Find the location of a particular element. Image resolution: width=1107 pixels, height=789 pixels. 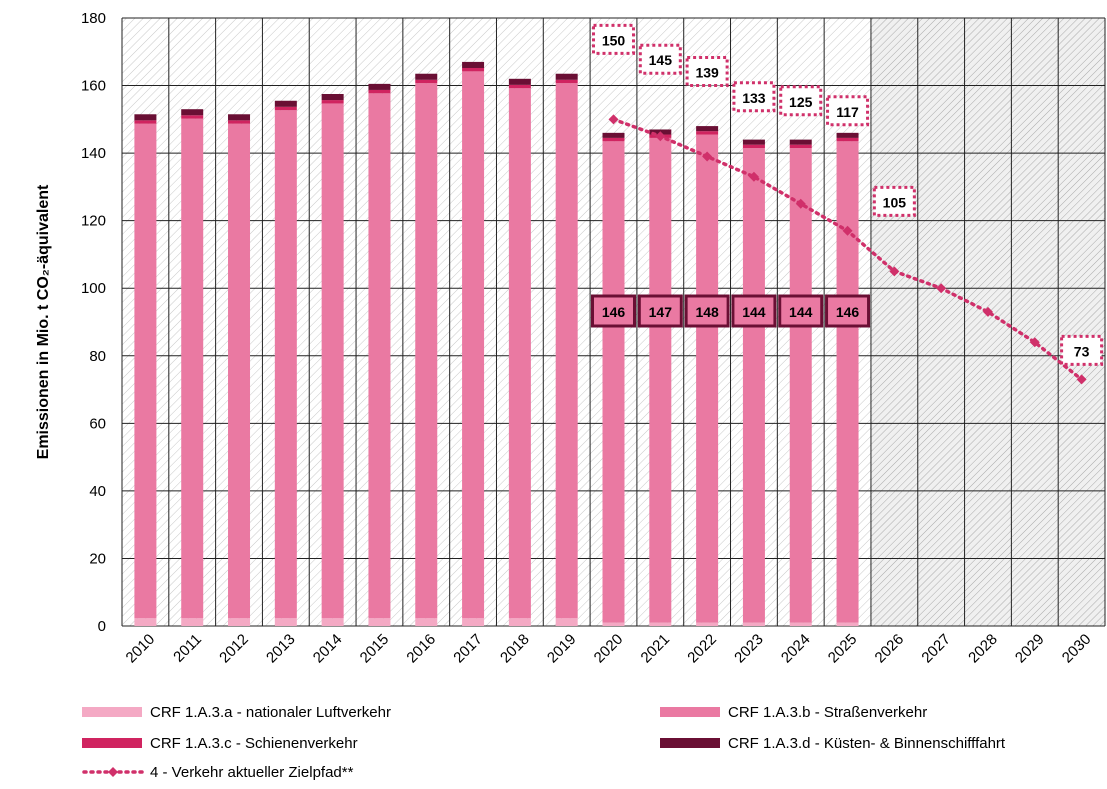

total-label: 147 is located at coordinates (660, 311).